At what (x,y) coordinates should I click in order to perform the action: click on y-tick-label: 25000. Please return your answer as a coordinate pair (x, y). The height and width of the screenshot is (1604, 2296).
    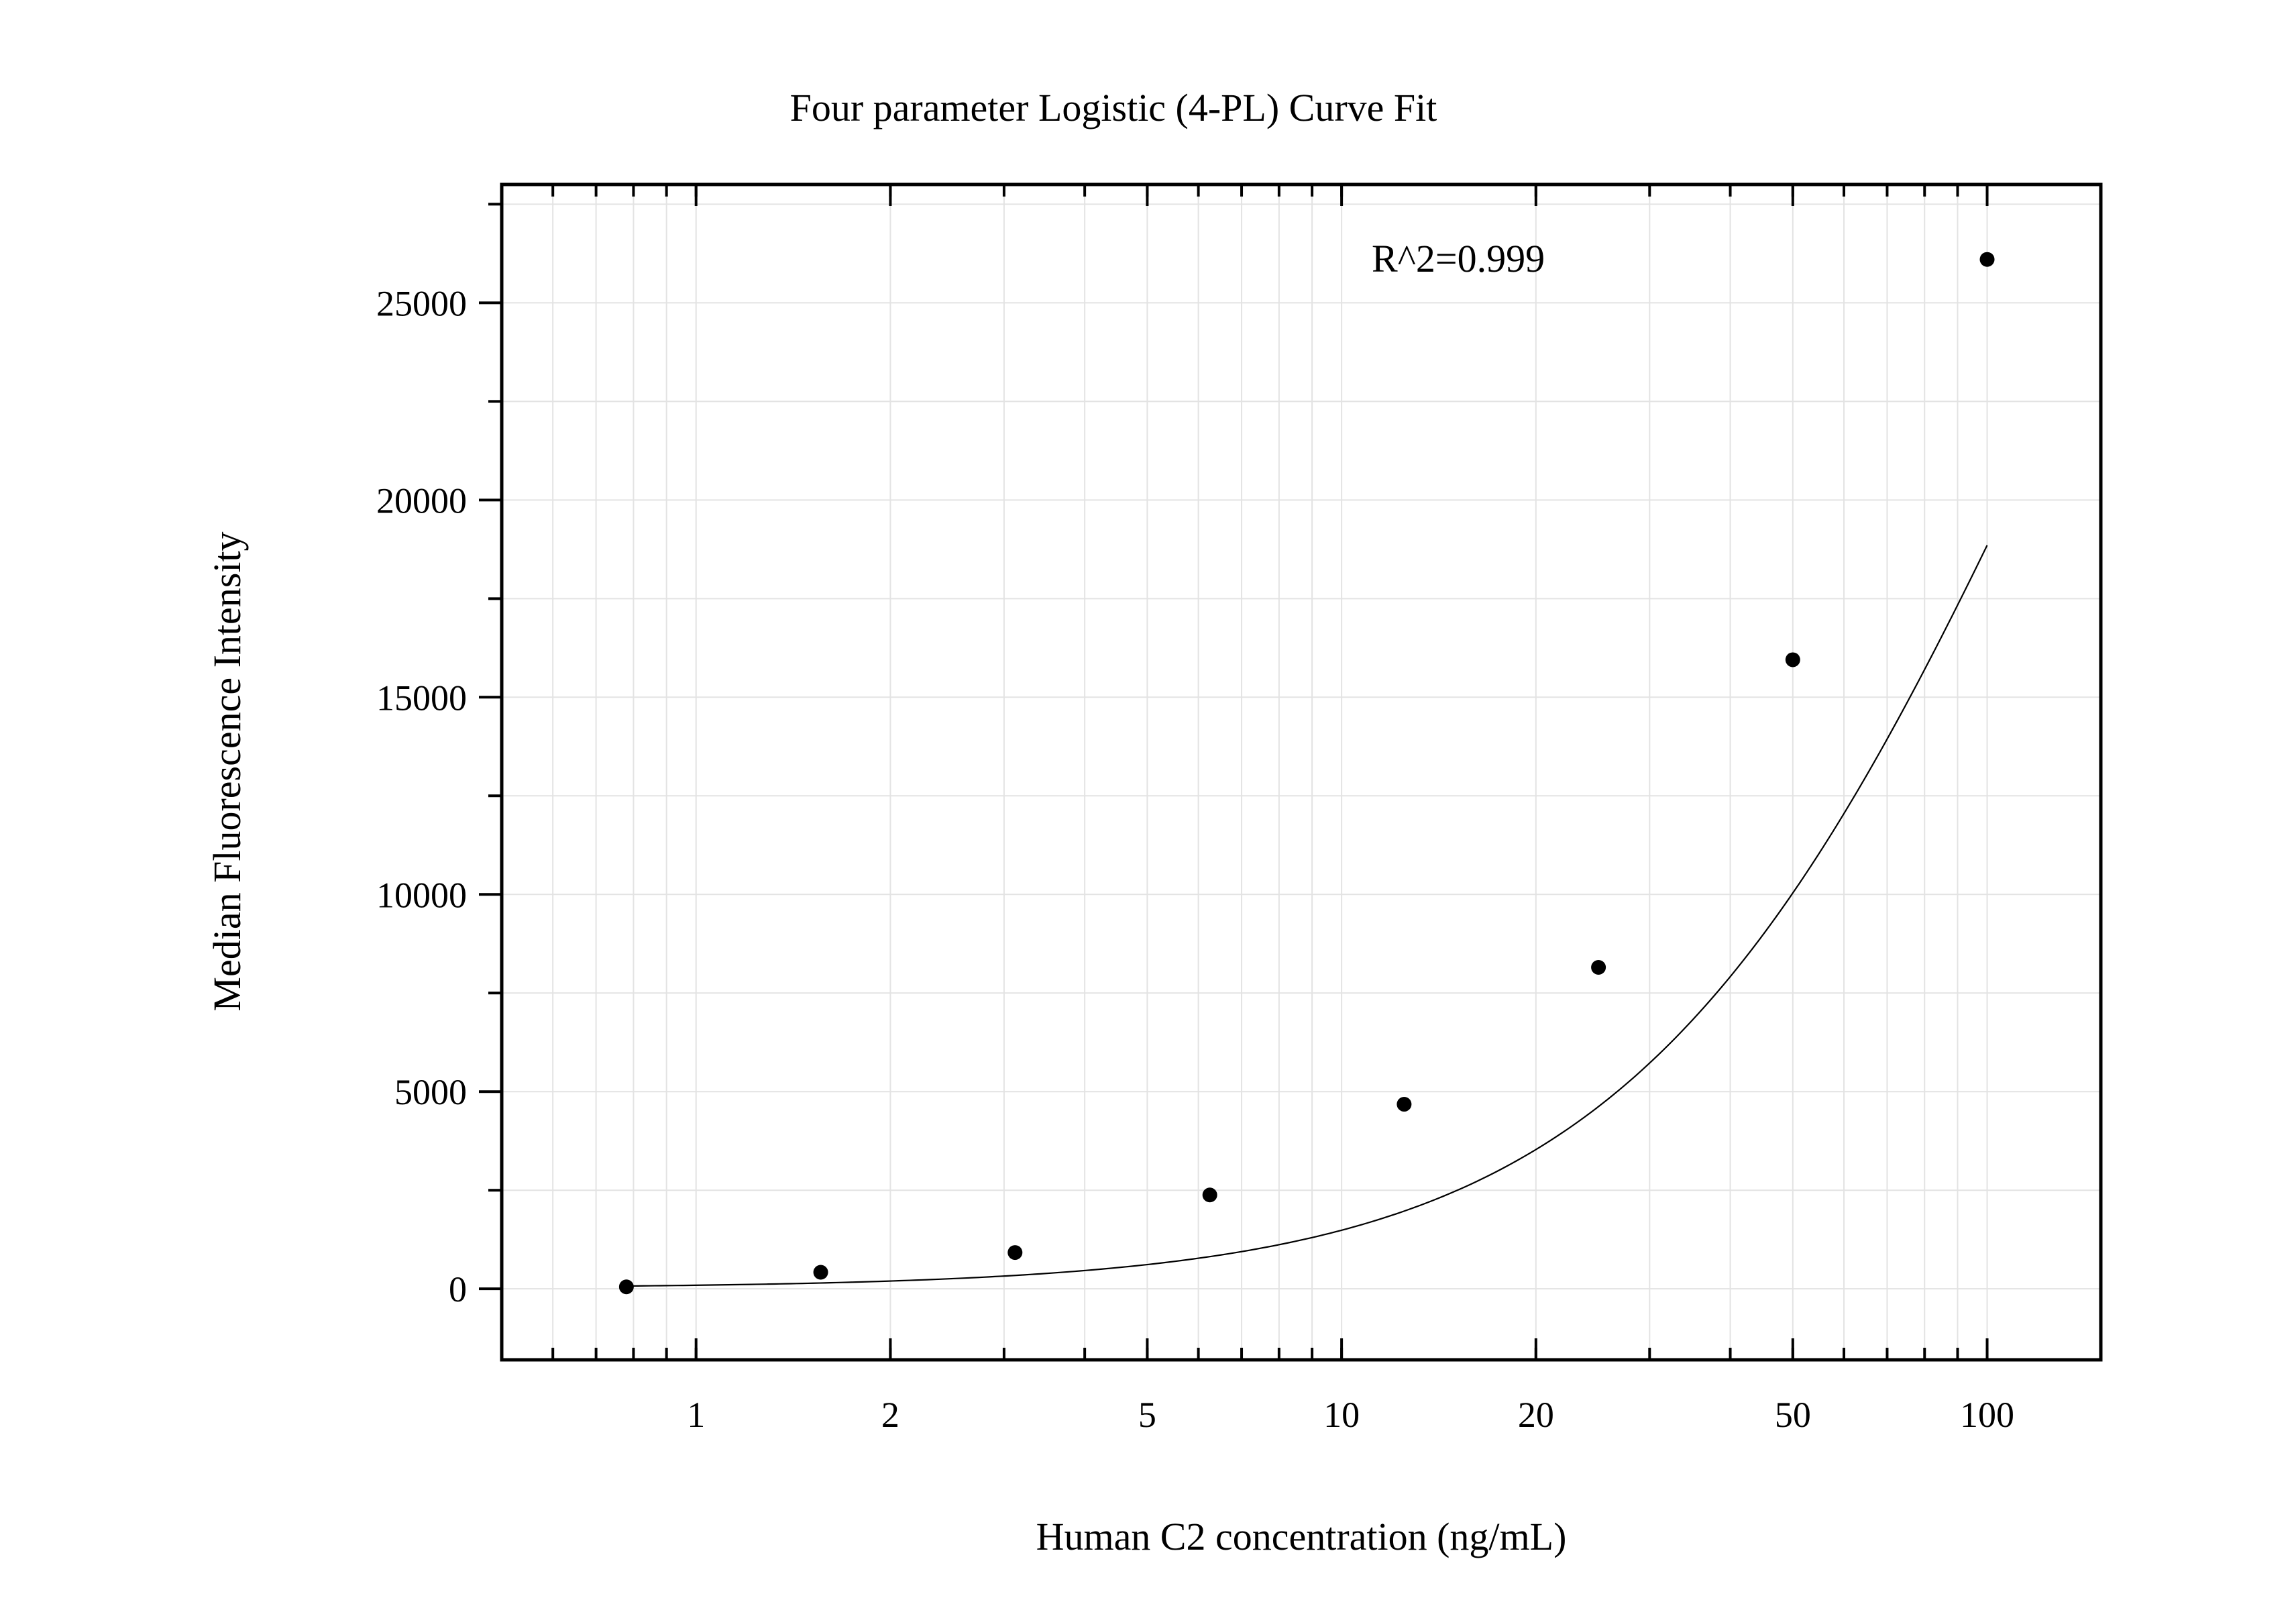
    Looking at the image, I should click on (421, 303).